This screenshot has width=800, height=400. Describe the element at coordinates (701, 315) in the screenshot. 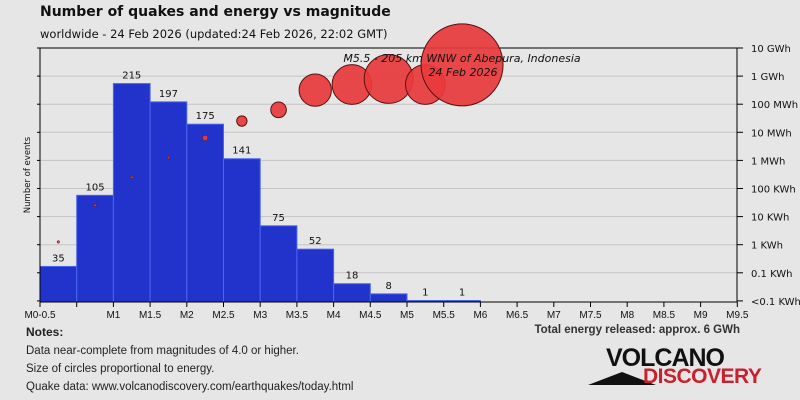

I see `x-tick-label: M9` at that location.